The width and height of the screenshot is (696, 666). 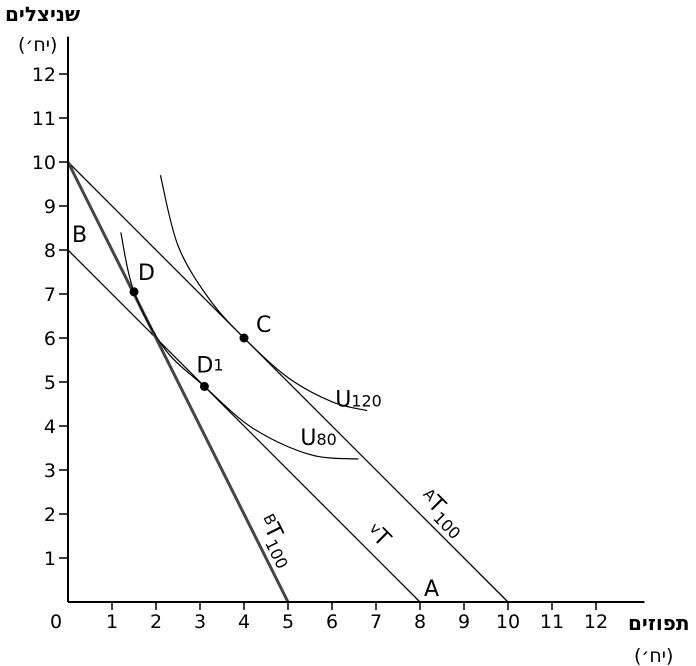 I want to click on point-label-d1: D1, so click(x=209, y=365).